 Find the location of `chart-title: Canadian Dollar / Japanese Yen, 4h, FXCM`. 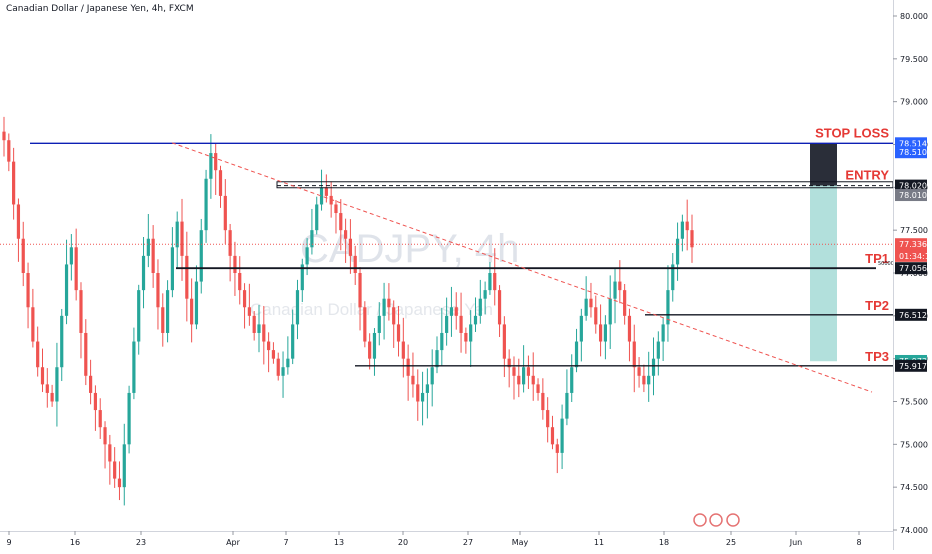

chart-title: Canadian Dollar / Japanese Yen, 4h, FXCM is located at coordinates (100, 9).